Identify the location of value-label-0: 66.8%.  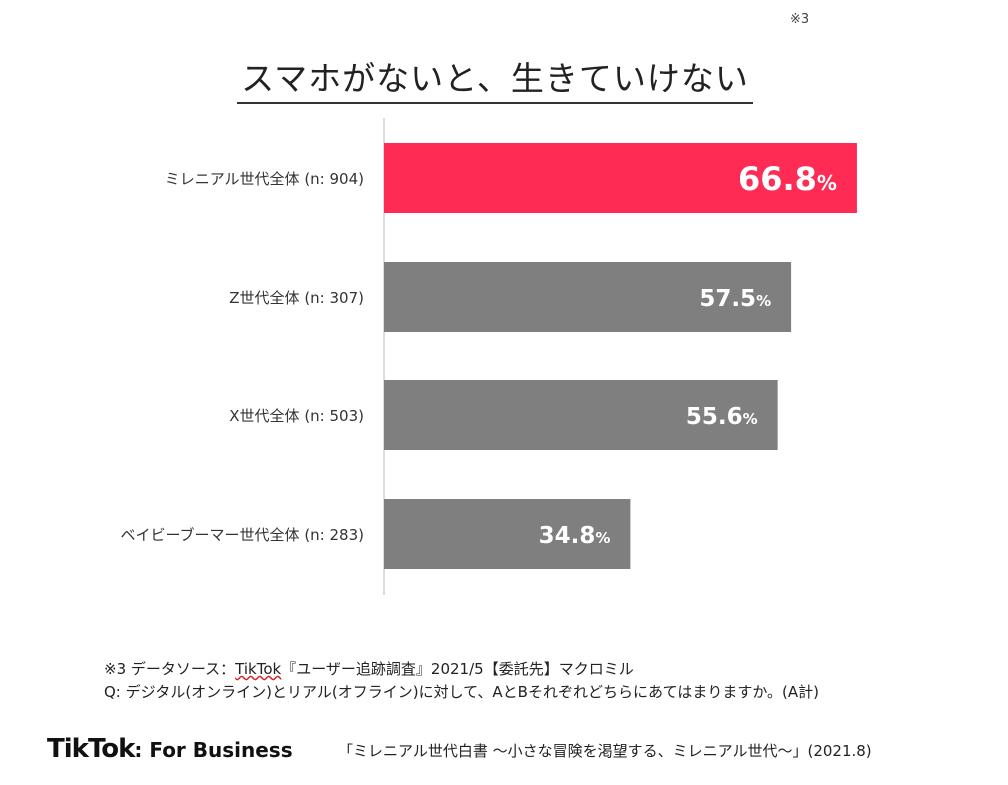
(787, 179).